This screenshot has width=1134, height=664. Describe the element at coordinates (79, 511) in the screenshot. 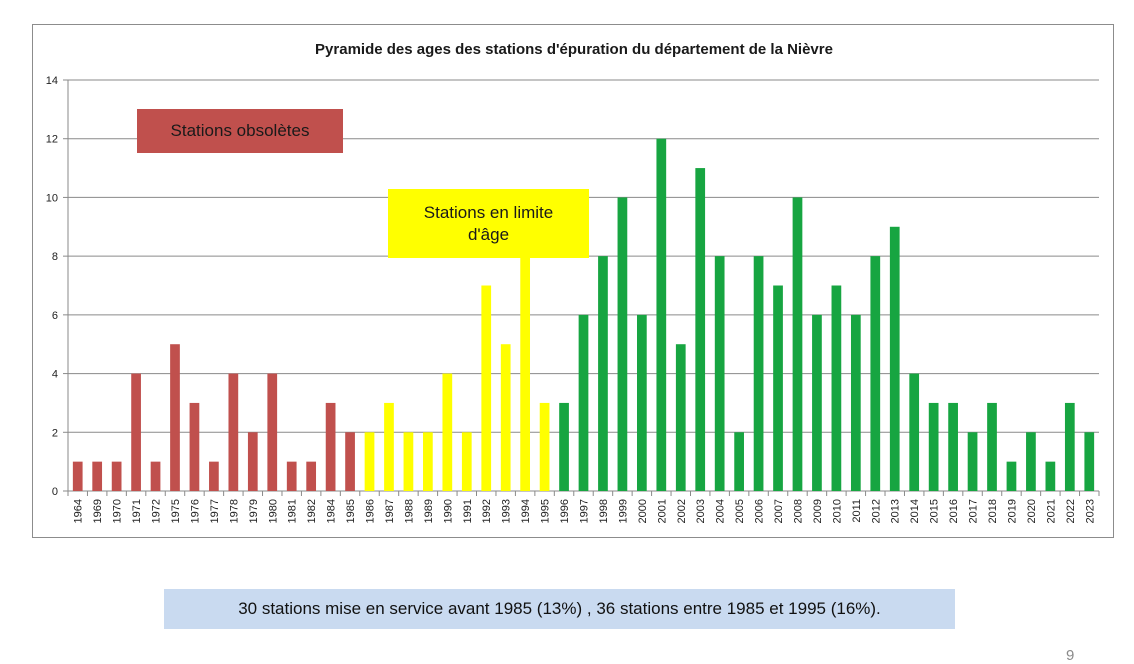

I see `xtick-label-1964: 1964` at that location.